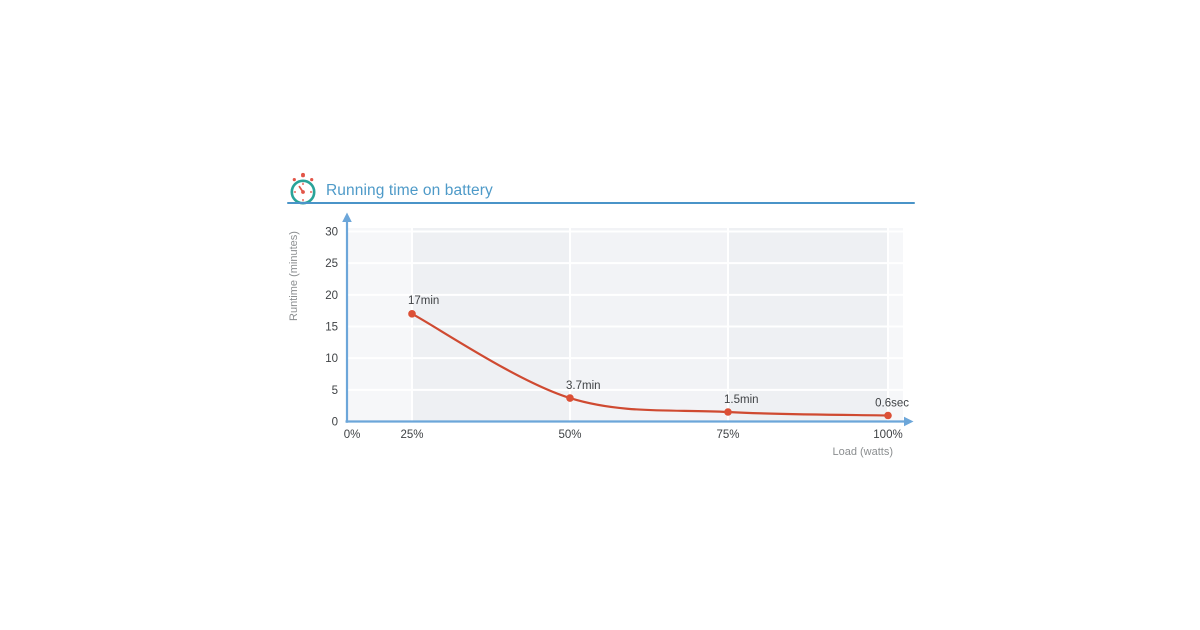  Describe the element at coordinates (909, 421) in the screenshot. I see `x-axis-arrow-icon` at that location.